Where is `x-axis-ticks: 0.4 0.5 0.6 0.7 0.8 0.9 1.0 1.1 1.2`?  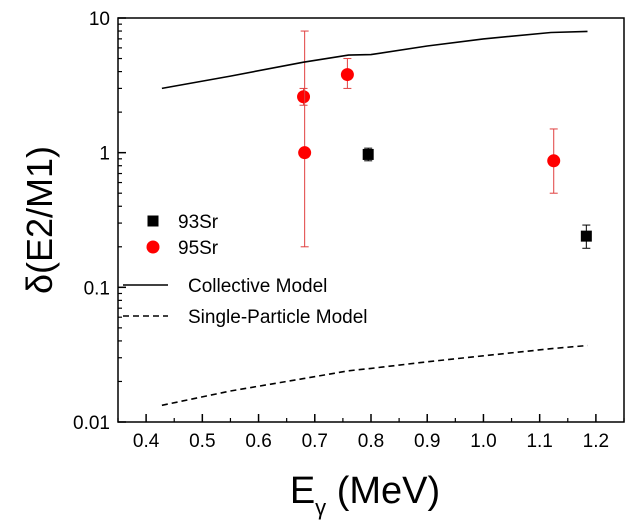
x-axis-ticks: 0.4 0.5 0.6 0.7 0.8 0.9 1.0 1.1 1.2 is located at coordinates (371, 433).